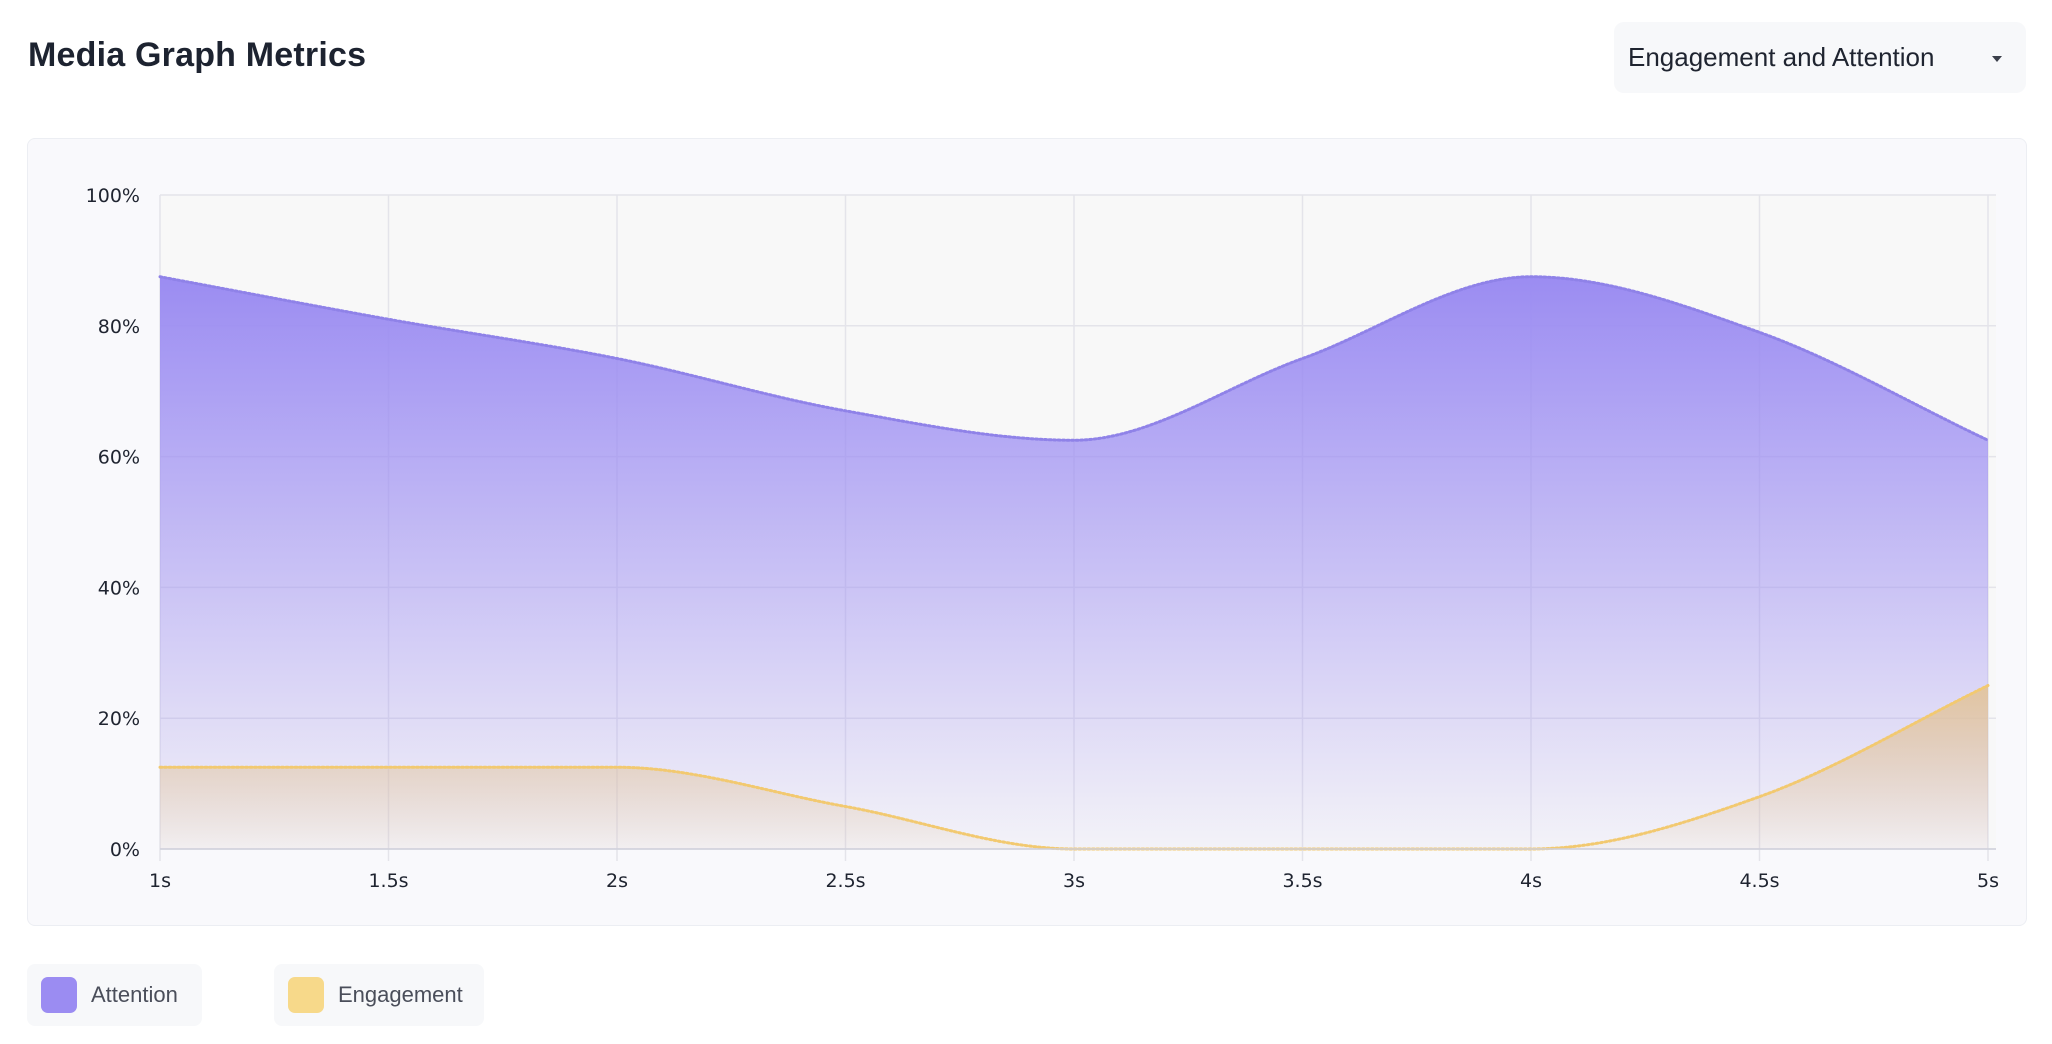 Image resolution: width=2052 pixels, height=1044 pixels. I want to click on y-tick-label: 20%, so click(119, 719).